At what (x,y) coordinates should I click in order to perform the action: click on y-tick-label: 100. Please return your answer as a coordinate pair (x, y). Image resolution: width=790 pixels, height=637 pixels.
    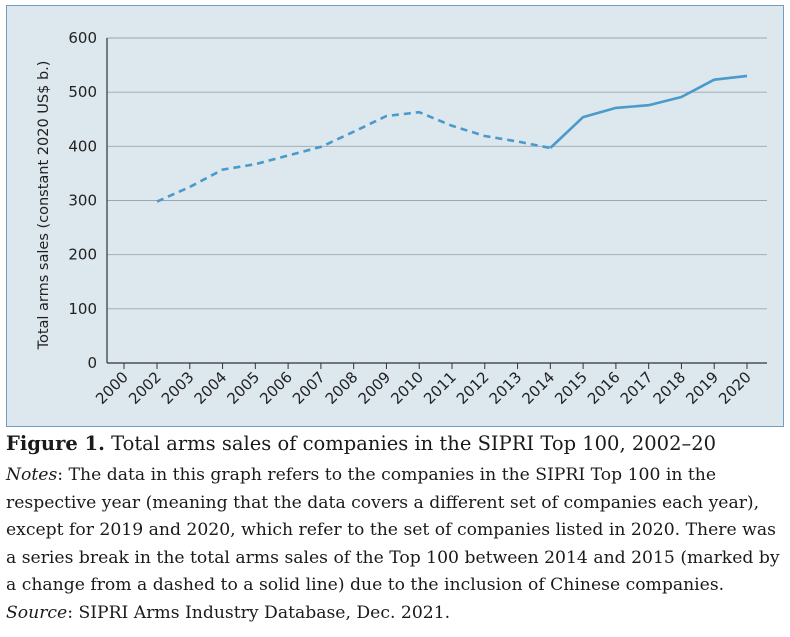
    Looking at the image, I should click on (82, 309).